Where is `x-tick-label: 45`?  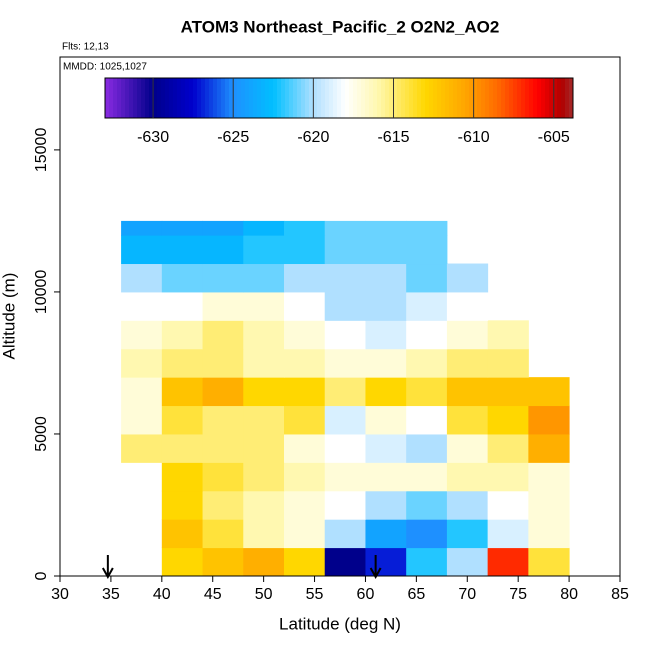
x-tick-label: 45 is located at coordinates (213, 594).